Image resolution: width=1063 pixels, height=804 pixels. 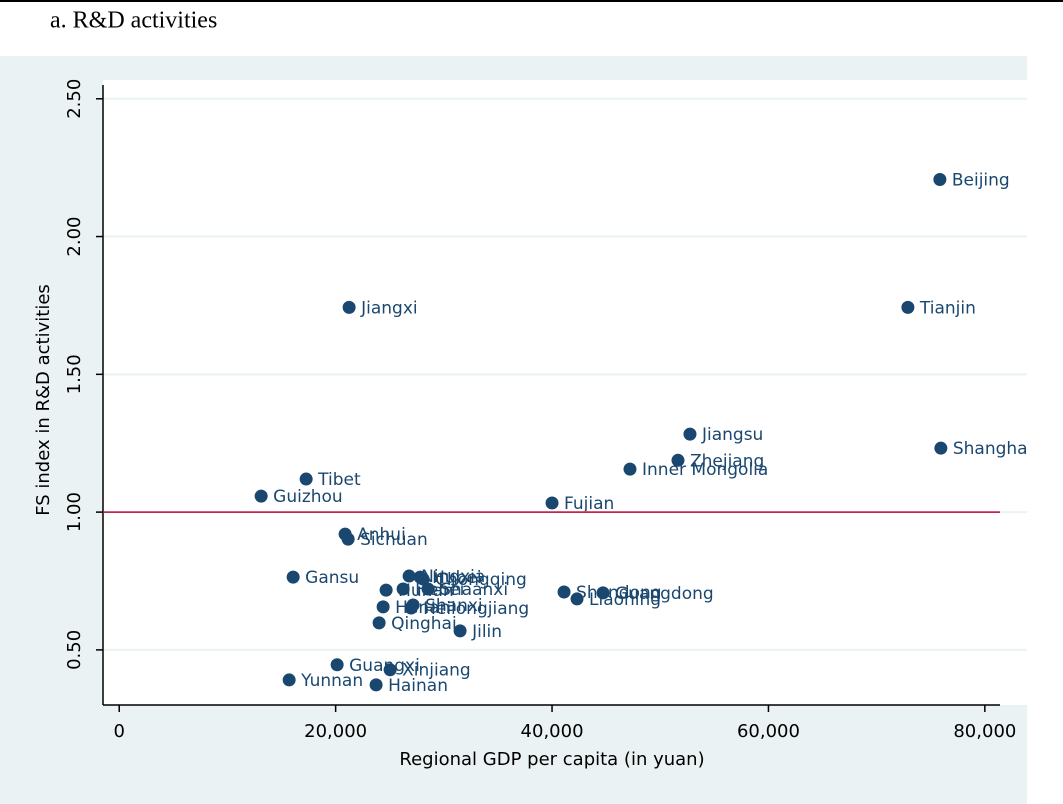 What do you see at coordinates (43, 400) in the screenshot?
I see `y-axis-label: FS index in R&D activities` at bounding box center [43, 400].